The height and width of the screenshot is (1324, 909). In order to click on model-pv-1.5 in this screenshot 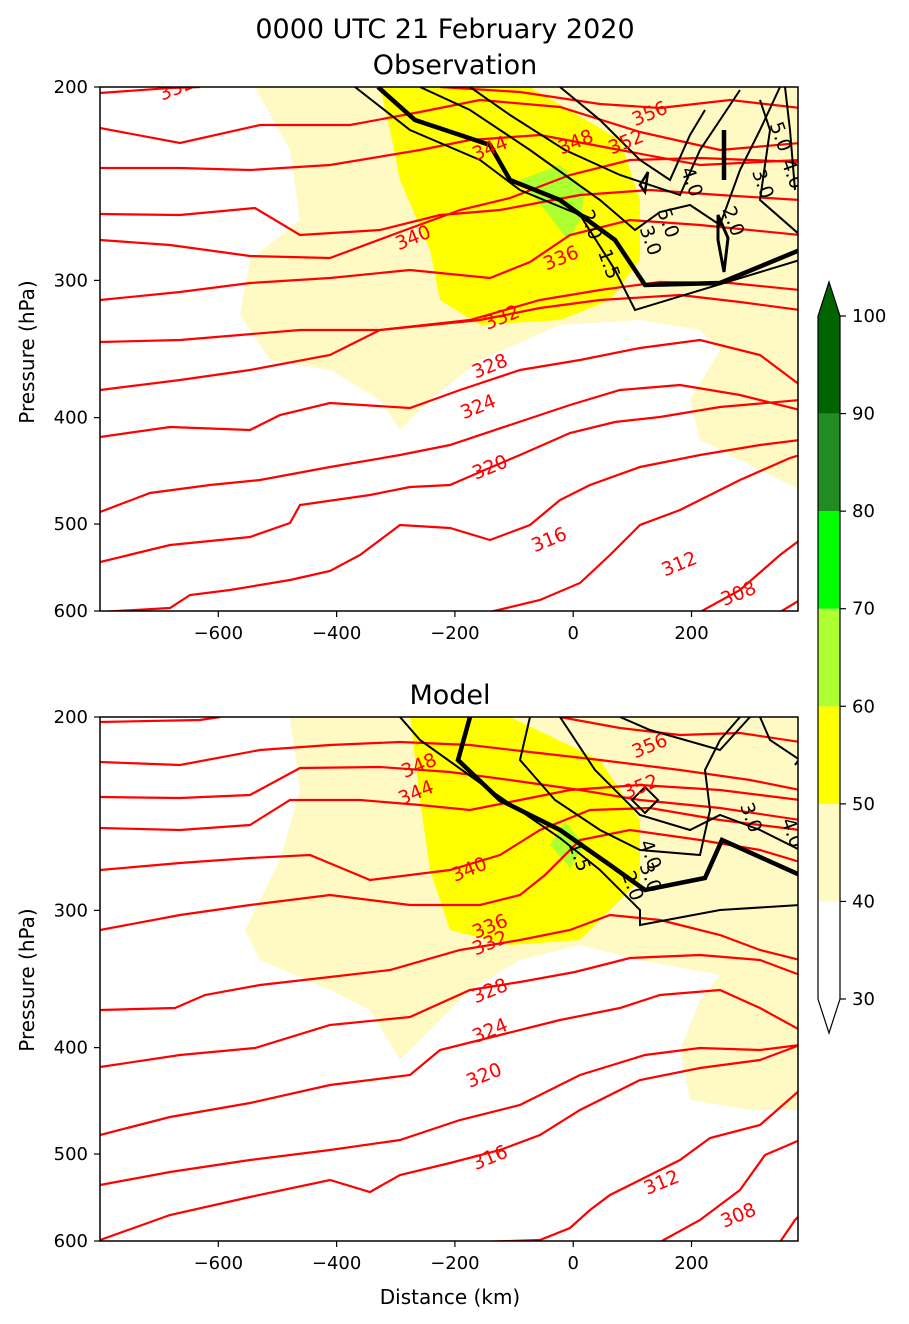, I will do `click(598, 822)`.